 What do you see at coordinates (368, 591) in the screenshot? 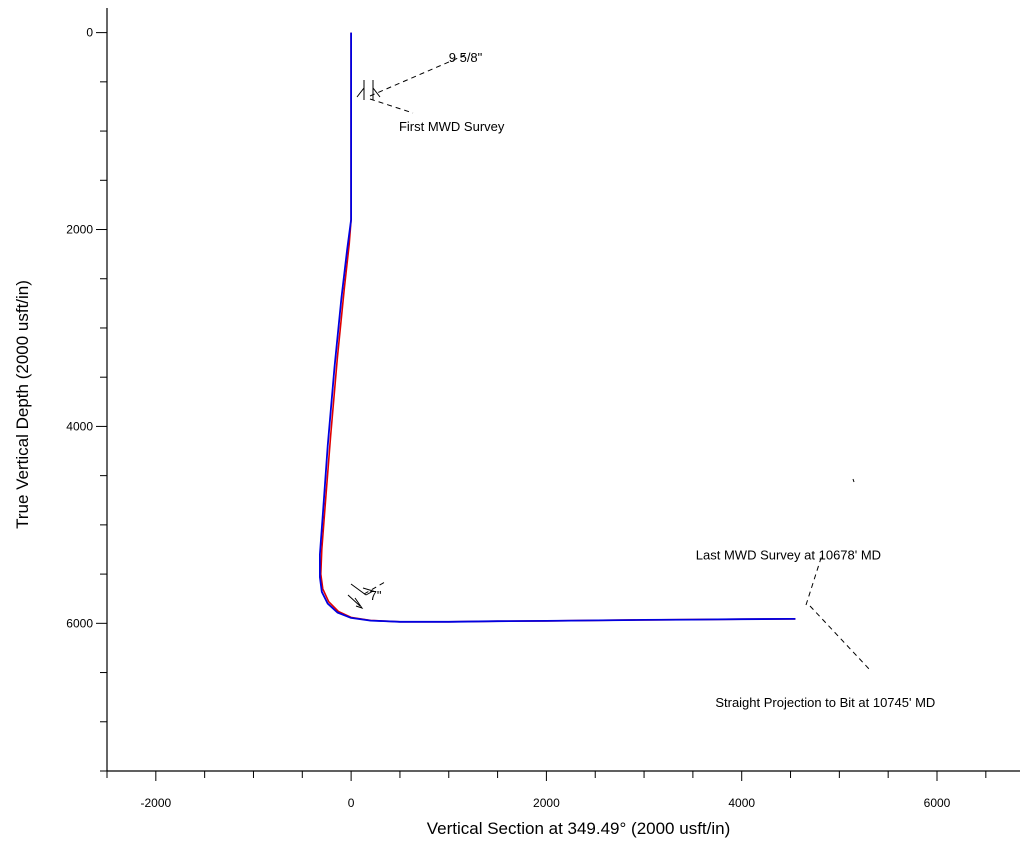
I see `casing7-shoe-upper` at bounding box center [368, 591].